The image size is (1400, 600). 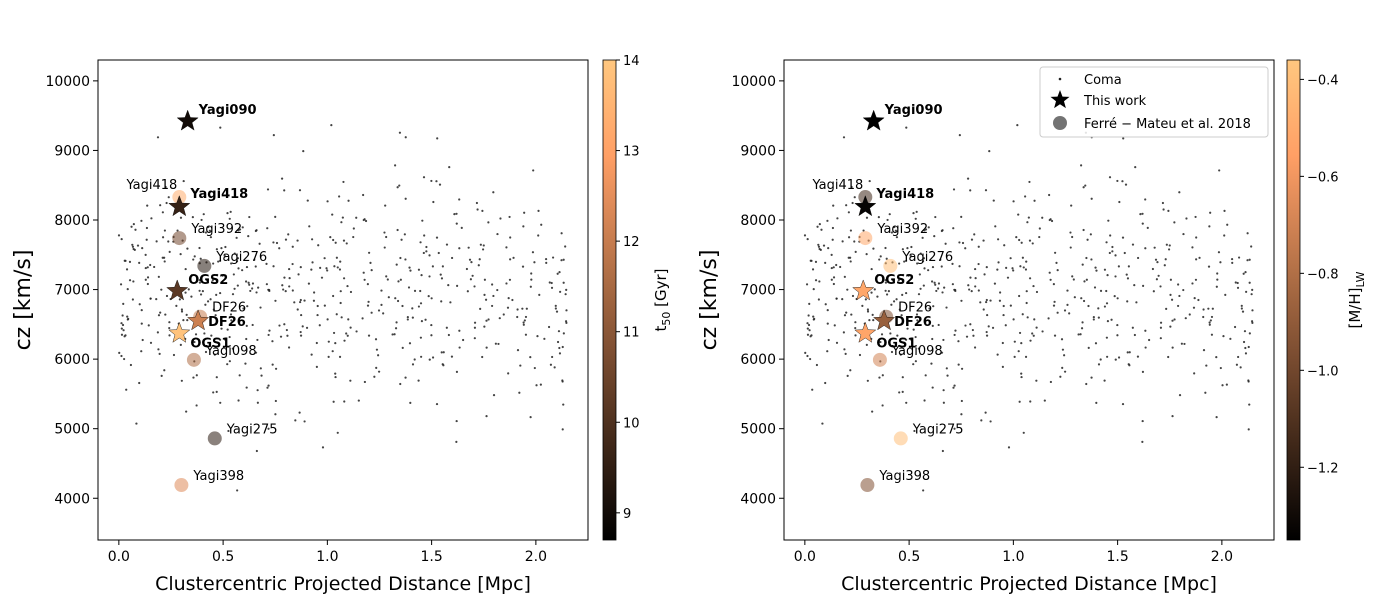 What do you see at coordinates (241, 257) in the screenshot?
I see `ferre-mateu-label: Yagi276` at bounding box center [241, 257].